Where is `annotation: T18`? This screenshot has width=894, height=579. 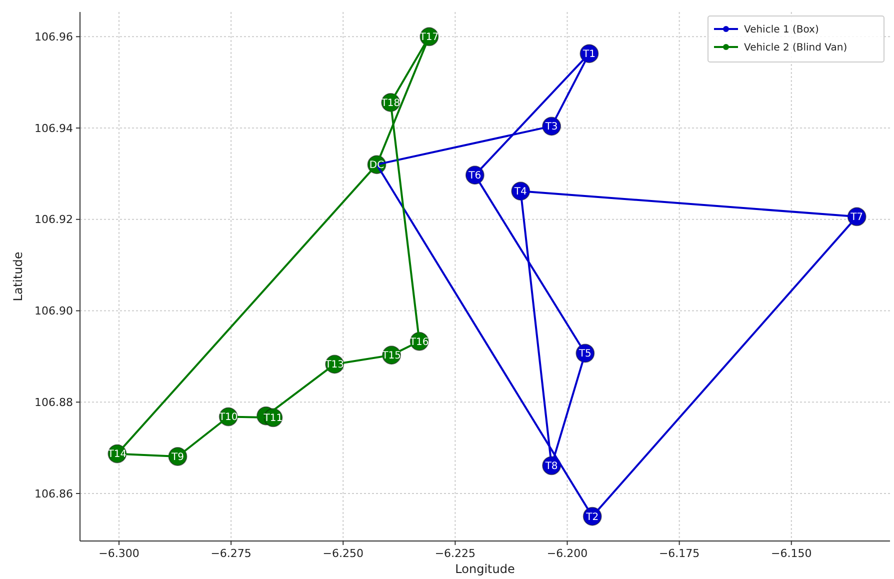
annotation: T18 is located at coordinates (390, 103).